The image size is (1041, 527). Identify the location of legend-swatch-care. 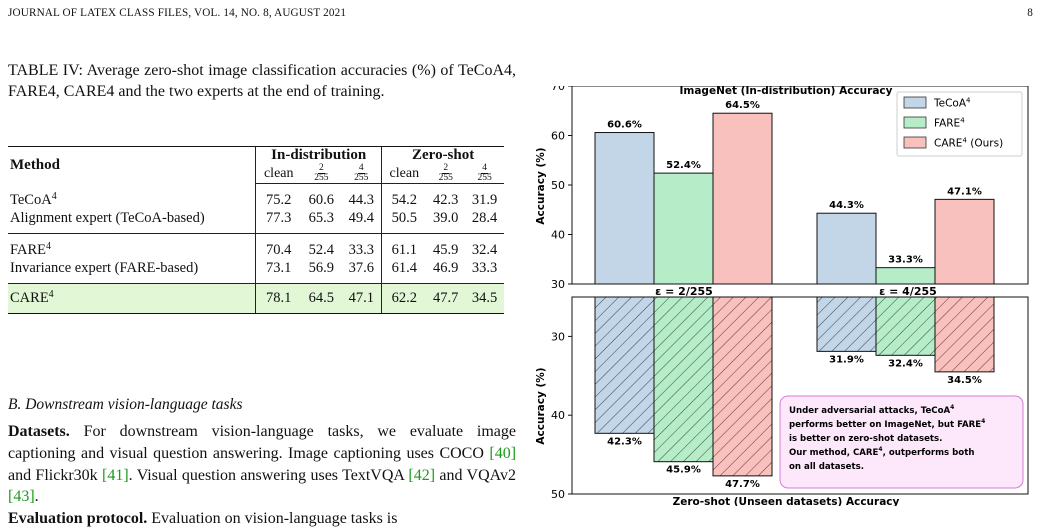
(915, 142).